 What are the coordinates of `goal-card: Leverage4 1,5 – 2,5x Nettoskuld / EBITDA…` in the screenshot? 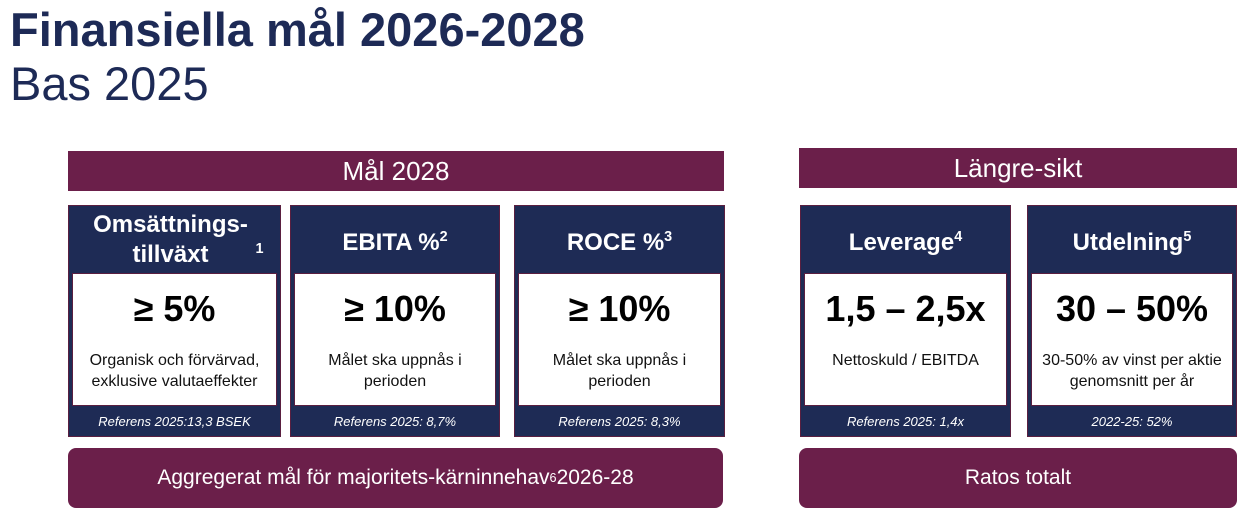 It's located at (905, 321).